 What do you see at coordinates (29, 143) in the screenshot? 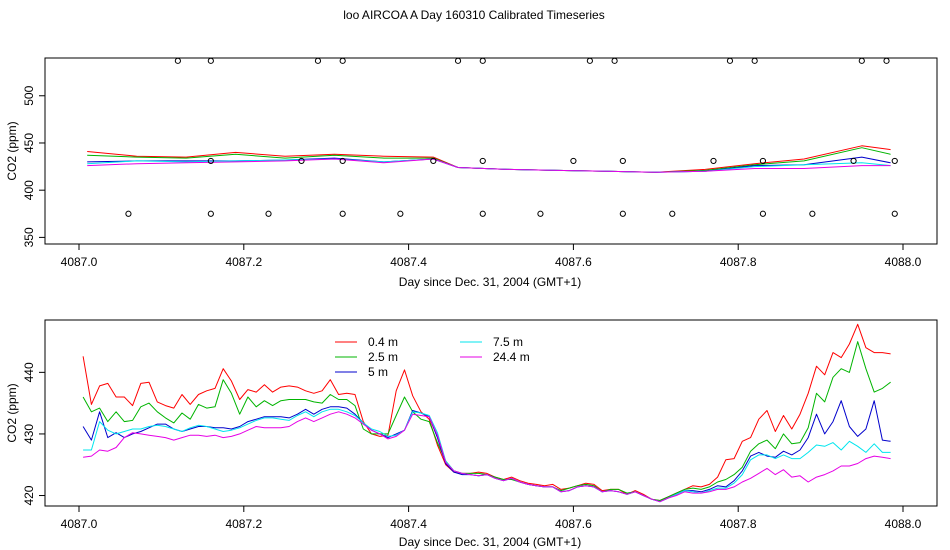
I see `y-tick-label: 450` at bounding box center [29, 143].